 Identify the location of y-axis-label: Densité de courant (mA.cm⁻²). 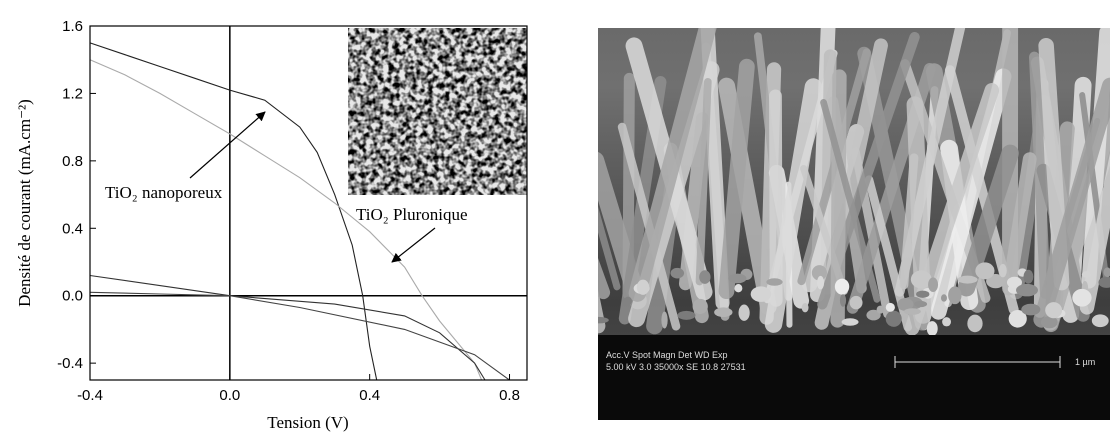
(24, 203).